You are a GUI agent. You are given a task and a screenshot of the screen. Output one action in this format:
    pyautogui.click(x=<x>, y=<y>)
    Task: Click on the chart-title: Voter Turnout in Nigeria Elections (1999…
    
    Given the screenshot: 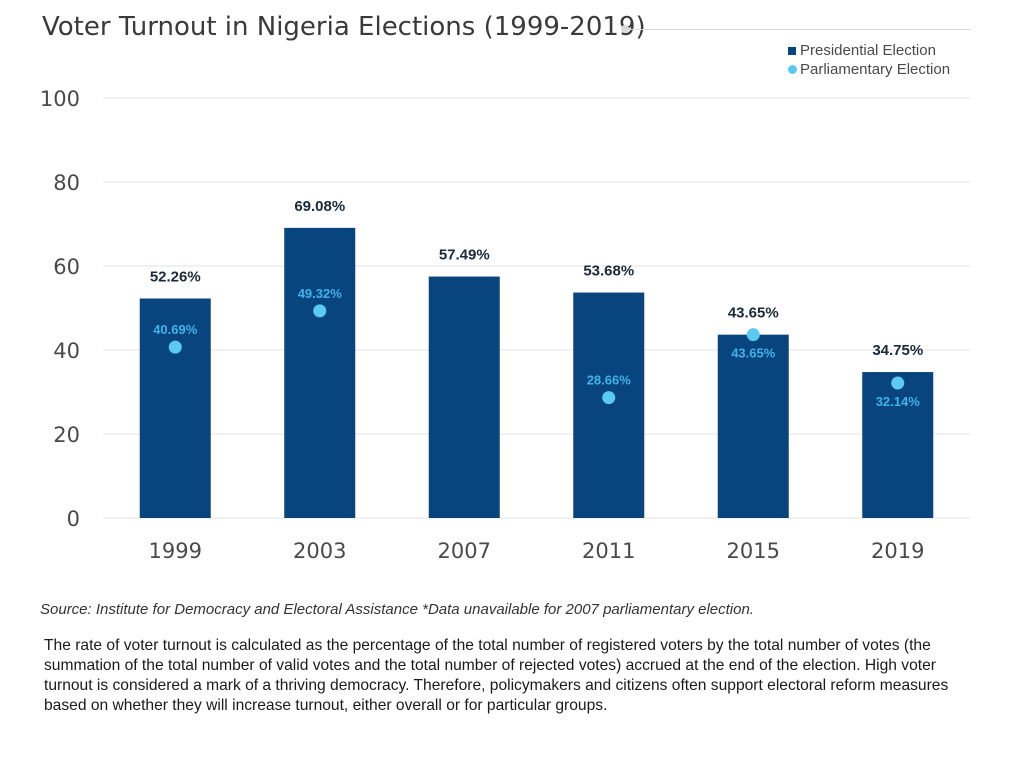 What is the action you would take?
    pyautogui.click(x=344, y=27)
    